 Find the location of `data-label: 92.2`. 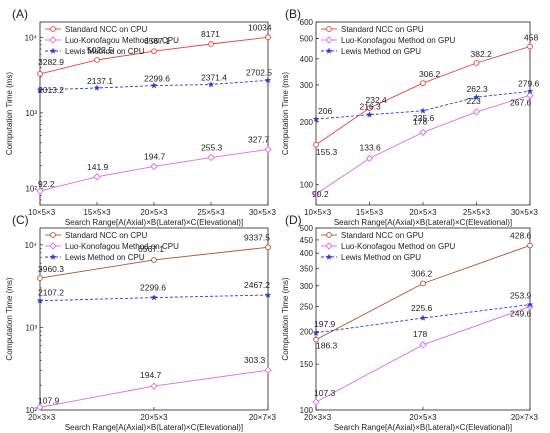

data-label: 92.2 is located at coordinates (46, 184).